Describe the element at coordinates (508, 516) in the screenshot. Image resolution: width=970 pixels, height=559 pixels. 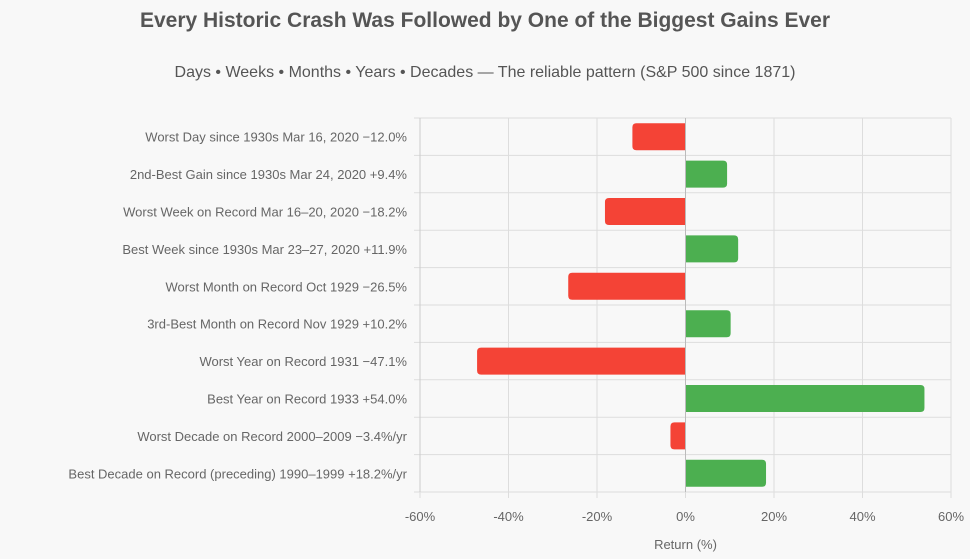
I see `x-tick-label: -40%` at that location.